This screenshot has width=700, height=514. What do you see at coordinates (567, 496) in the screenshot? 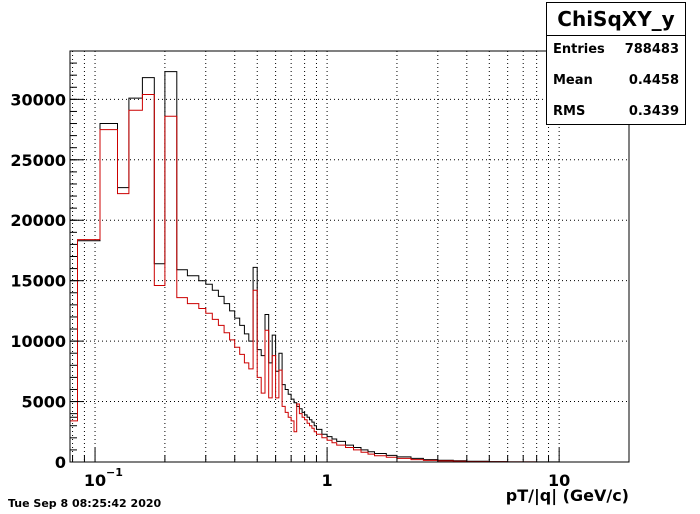
I see `x-axis-title: pT/|q| (GeV/c)` at bounding box center [567, 496].